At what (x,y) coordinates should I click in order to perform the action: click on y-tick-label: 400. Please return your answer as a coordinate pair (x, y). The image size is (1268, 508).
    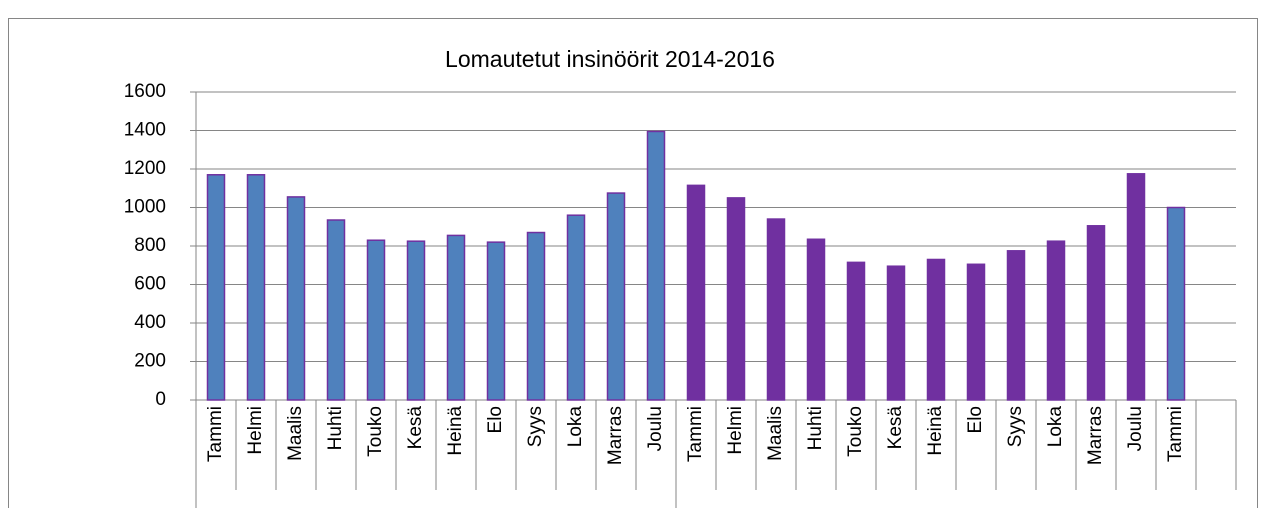
    Looking at the image, I should click on (150, 322).